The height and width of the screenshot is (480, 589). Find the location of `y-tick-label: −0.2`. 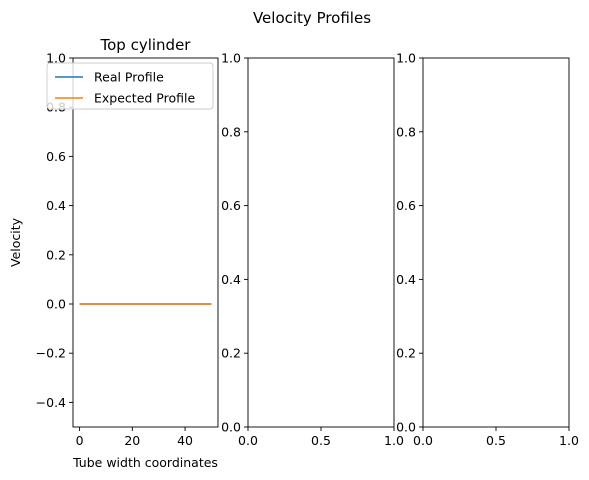

y-tick-label: −0.2 is located at coordinates (51, 353).